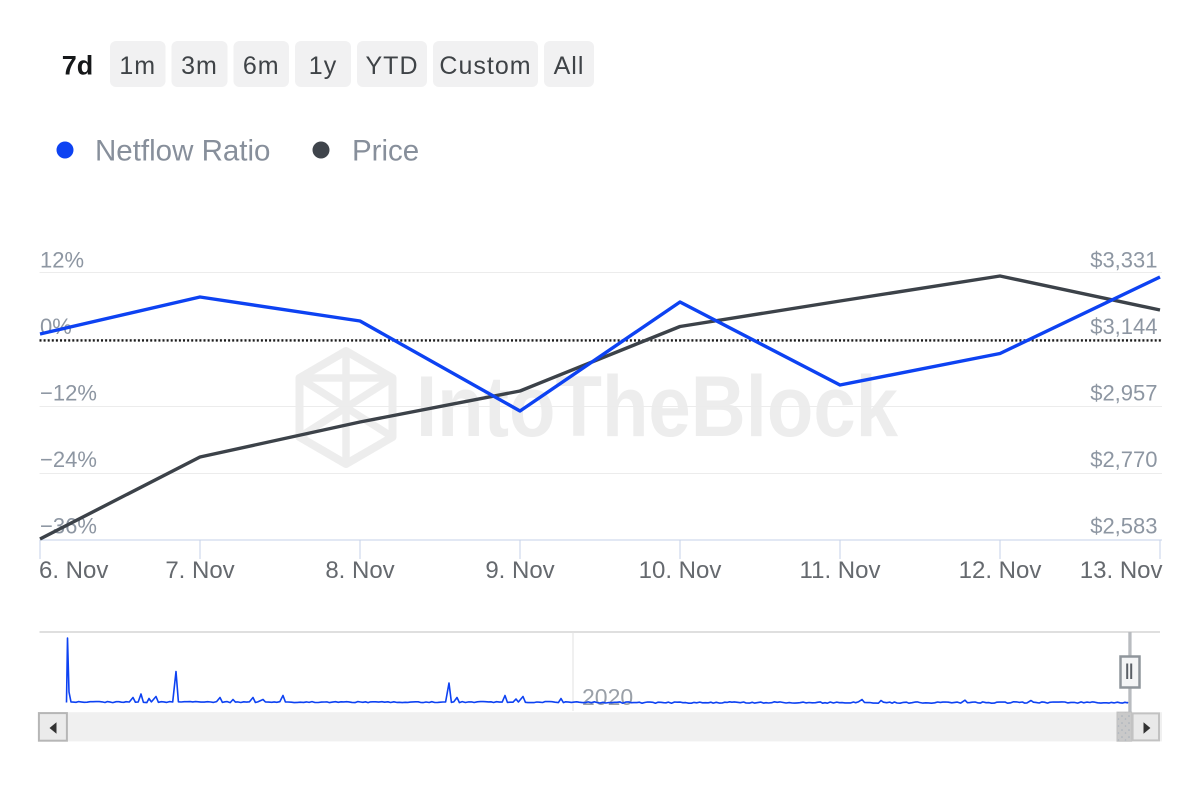  What do you see at coordinates (485, 66) in the screenshot?
I see `svg-text: Custom` at bounding box center [485, 66].